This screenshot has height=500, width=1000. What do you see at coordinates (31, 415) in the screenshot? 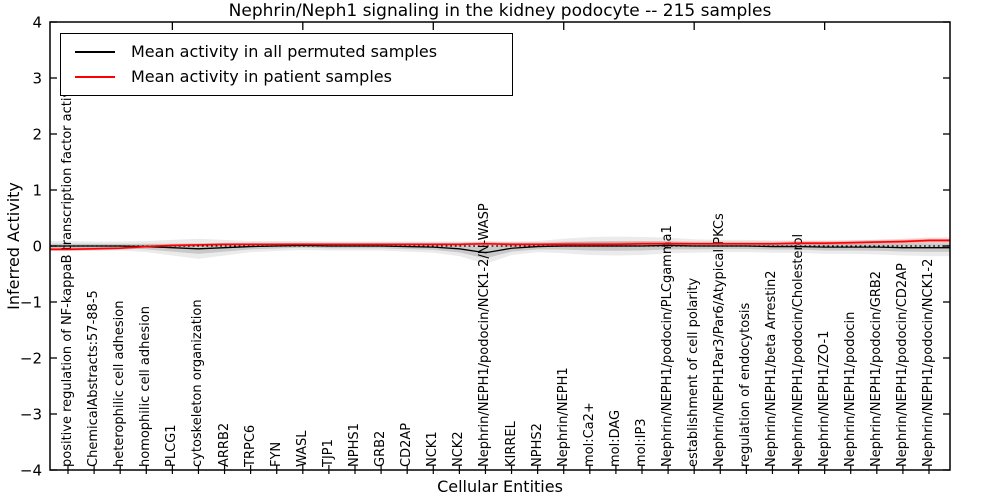
I see `y-tick-label: −3` at bounding box center [31, 415].